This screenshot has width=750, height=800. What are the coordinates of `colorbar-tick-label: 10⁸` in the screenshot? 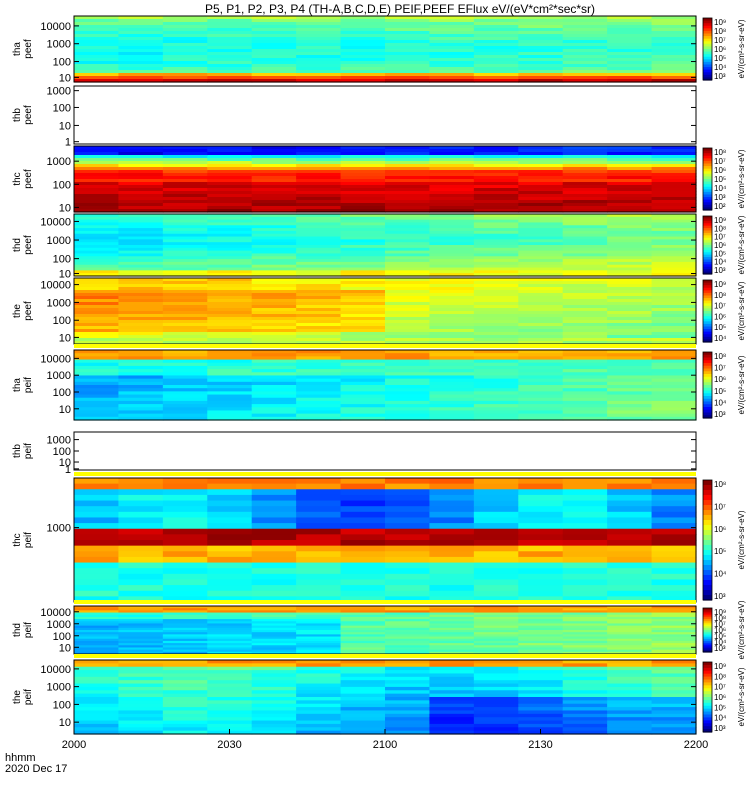 It's located at (720, 484).